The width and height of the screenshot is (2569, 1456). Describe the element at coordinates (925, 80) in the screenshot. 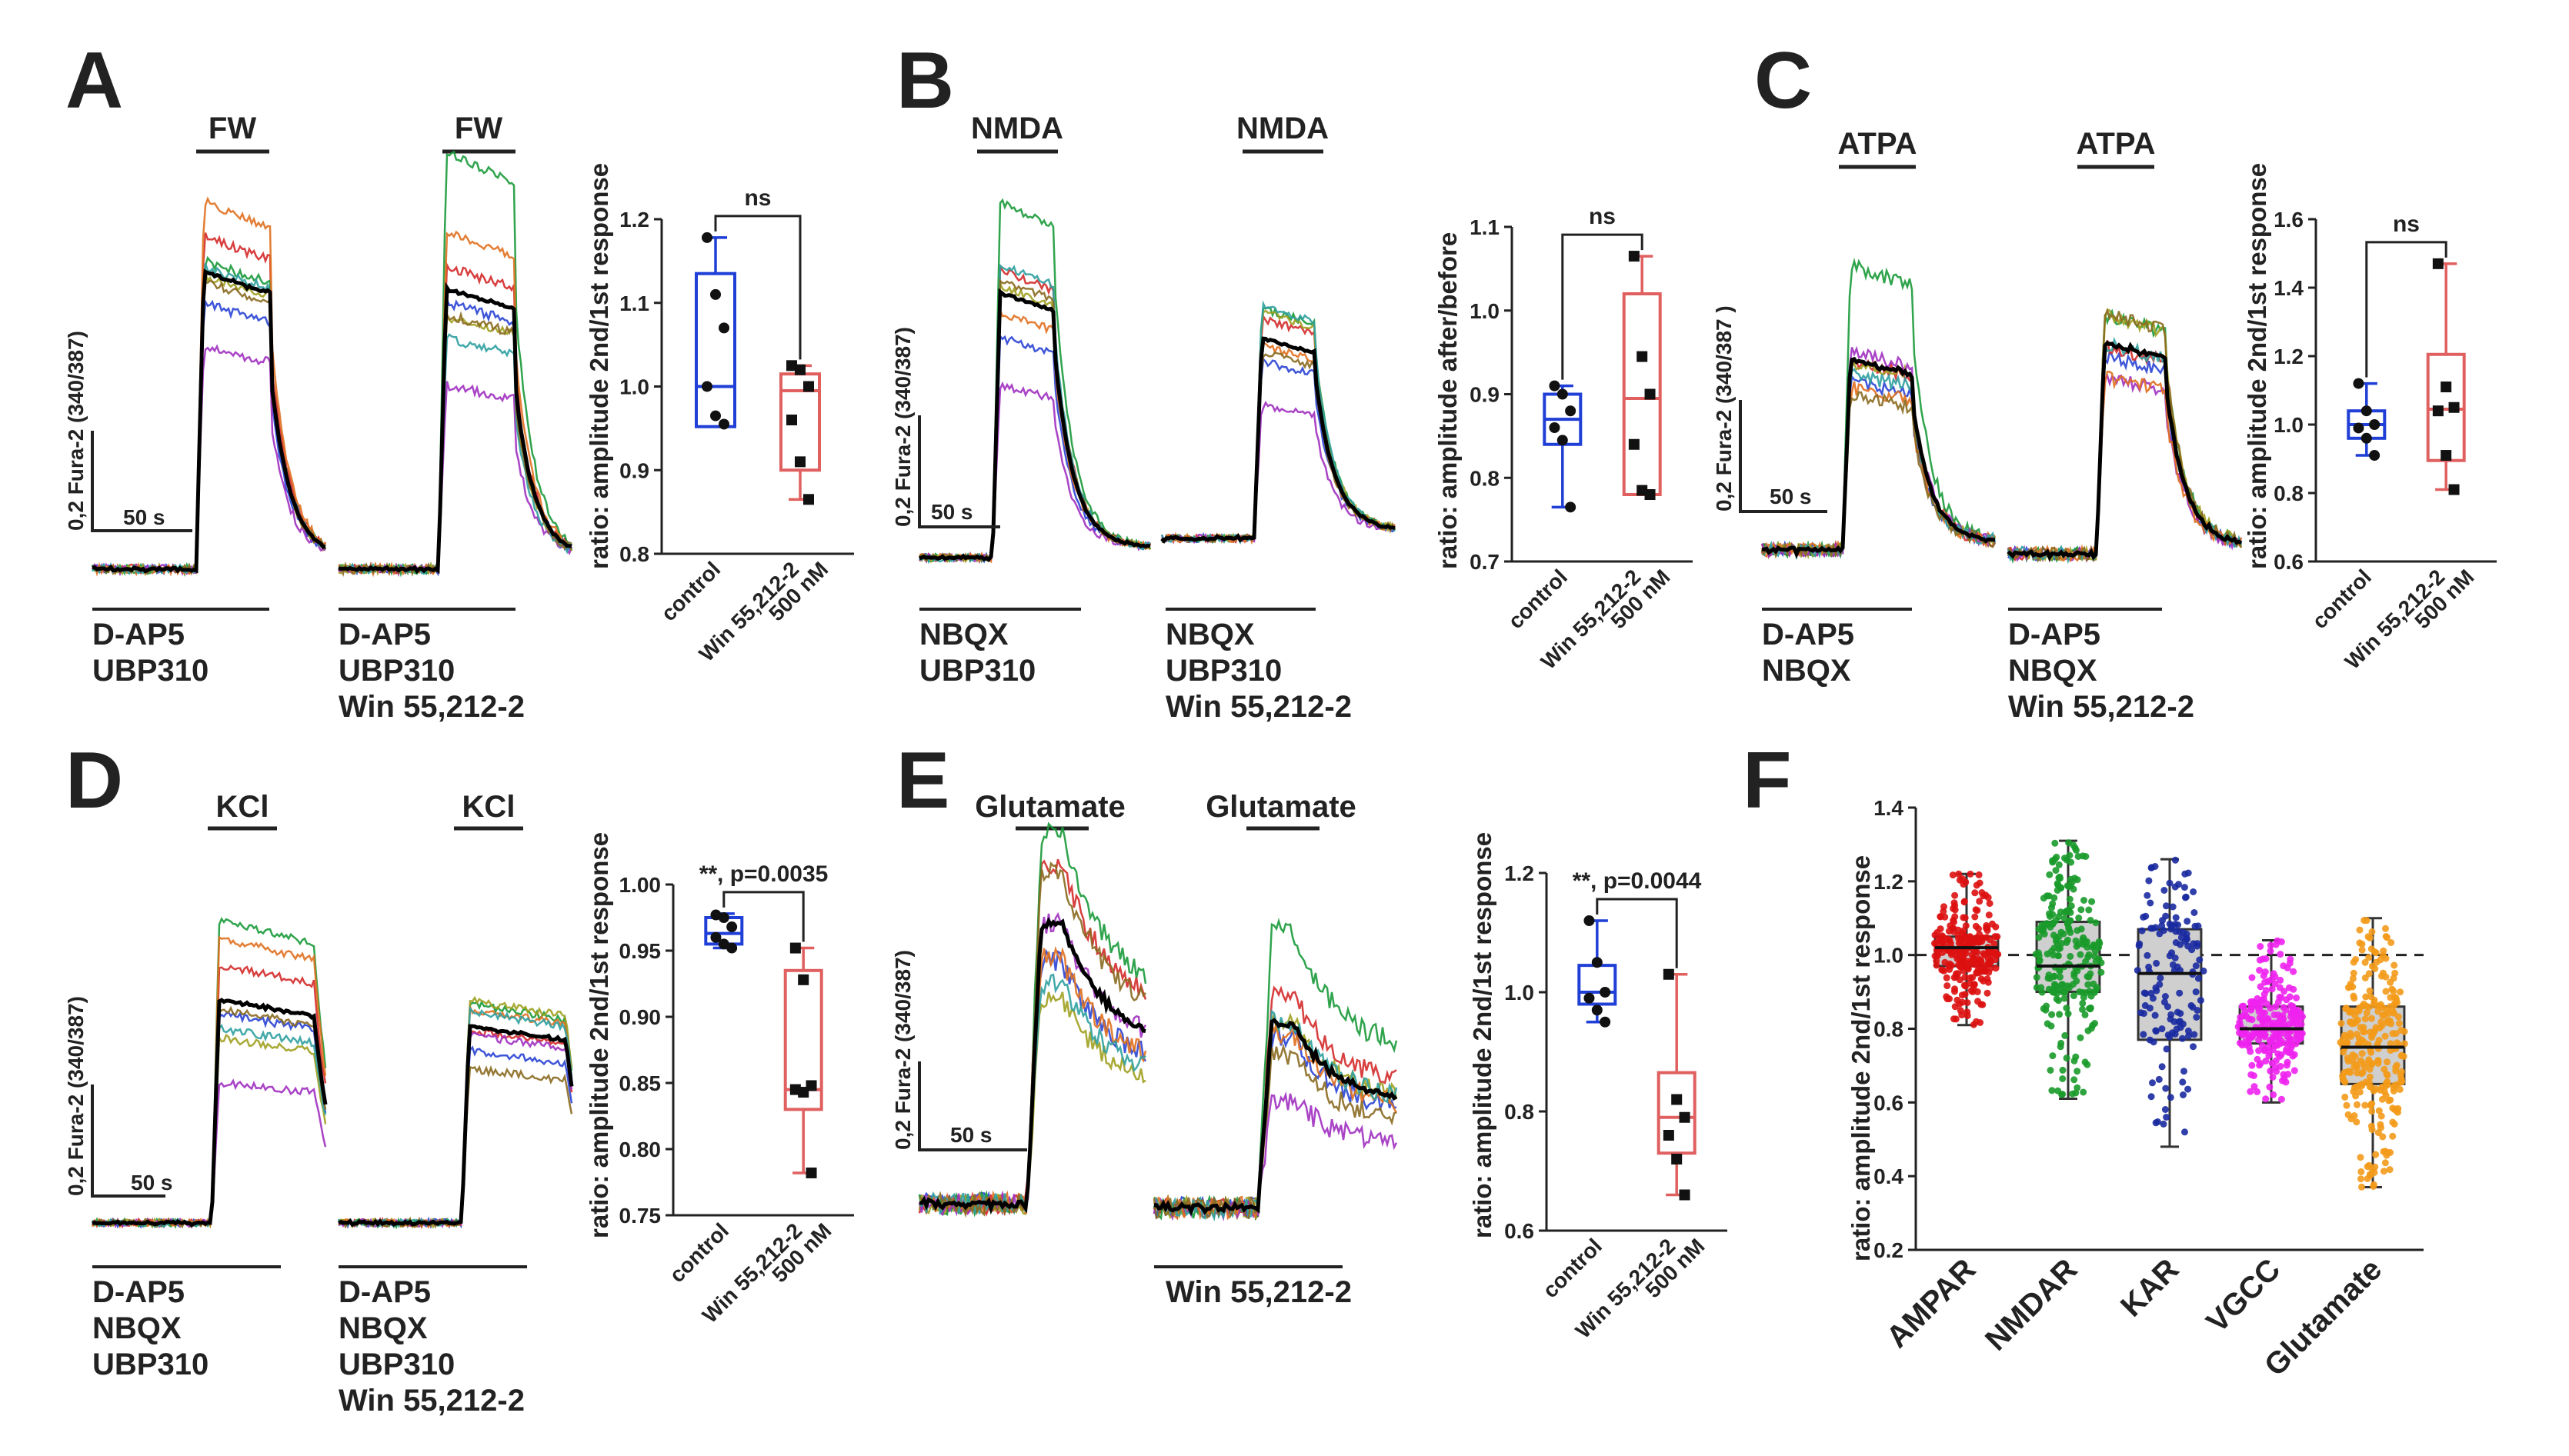

I see `panel-label-b: B` at that location.